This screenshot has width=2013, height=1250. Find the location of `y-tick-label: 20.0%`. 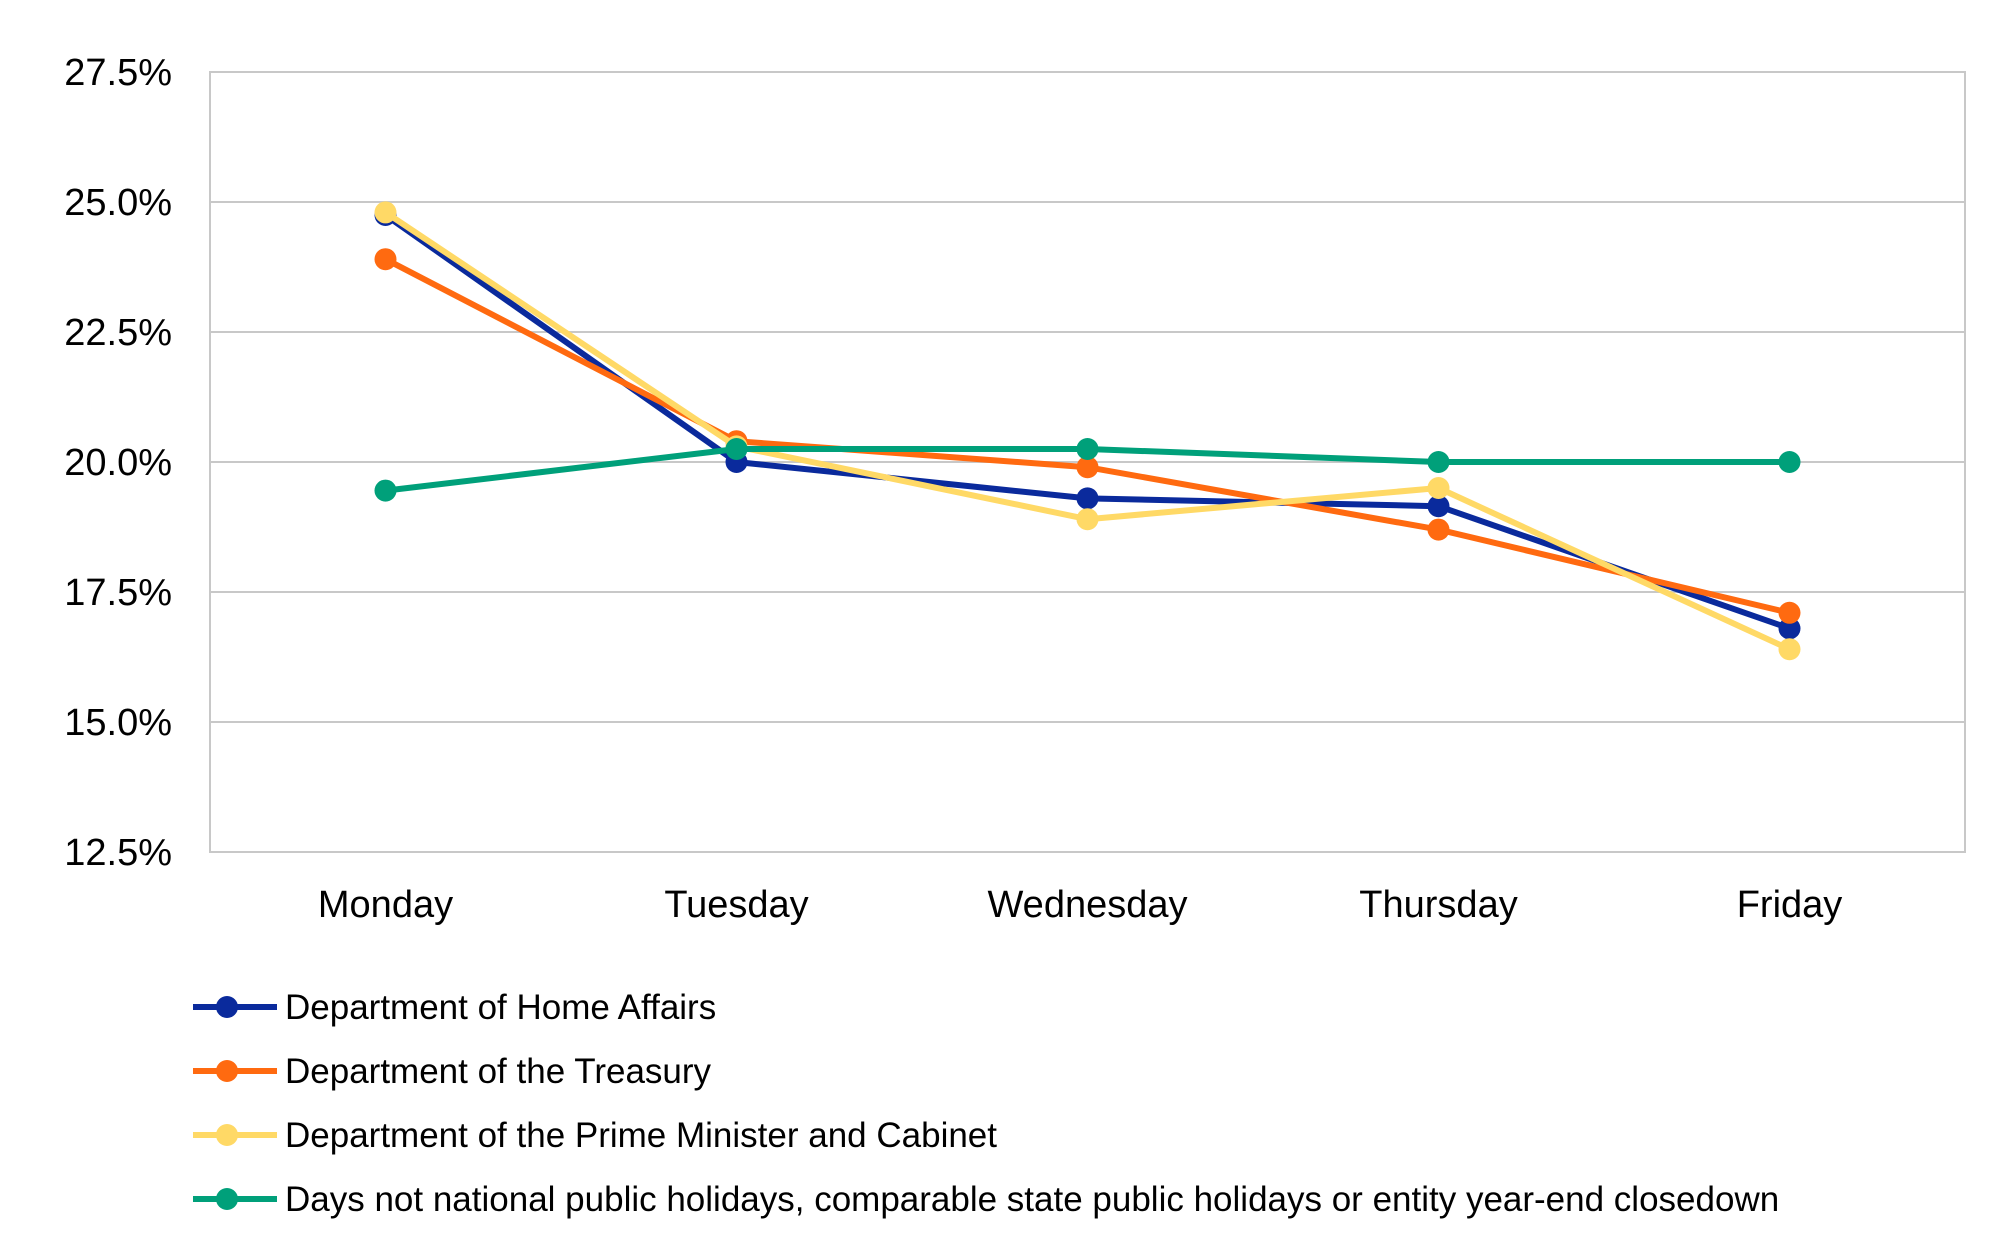

y-tick-label: 20.0% is located at coordinates (118, 463).